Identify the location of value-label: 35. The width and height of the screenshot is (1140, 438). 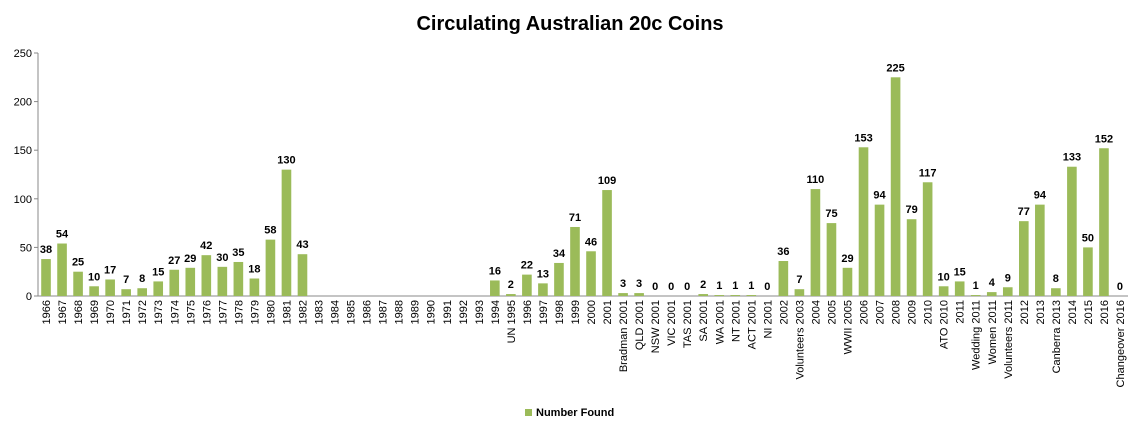
(238, 253).